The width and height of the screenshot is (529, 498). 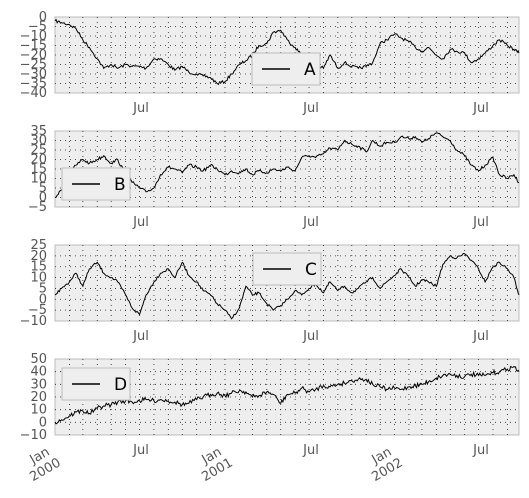 What do you see at coordinates (286, 69) in the screenshot?
I see `panel-a-legend: A` at bounding box center [286, 69].